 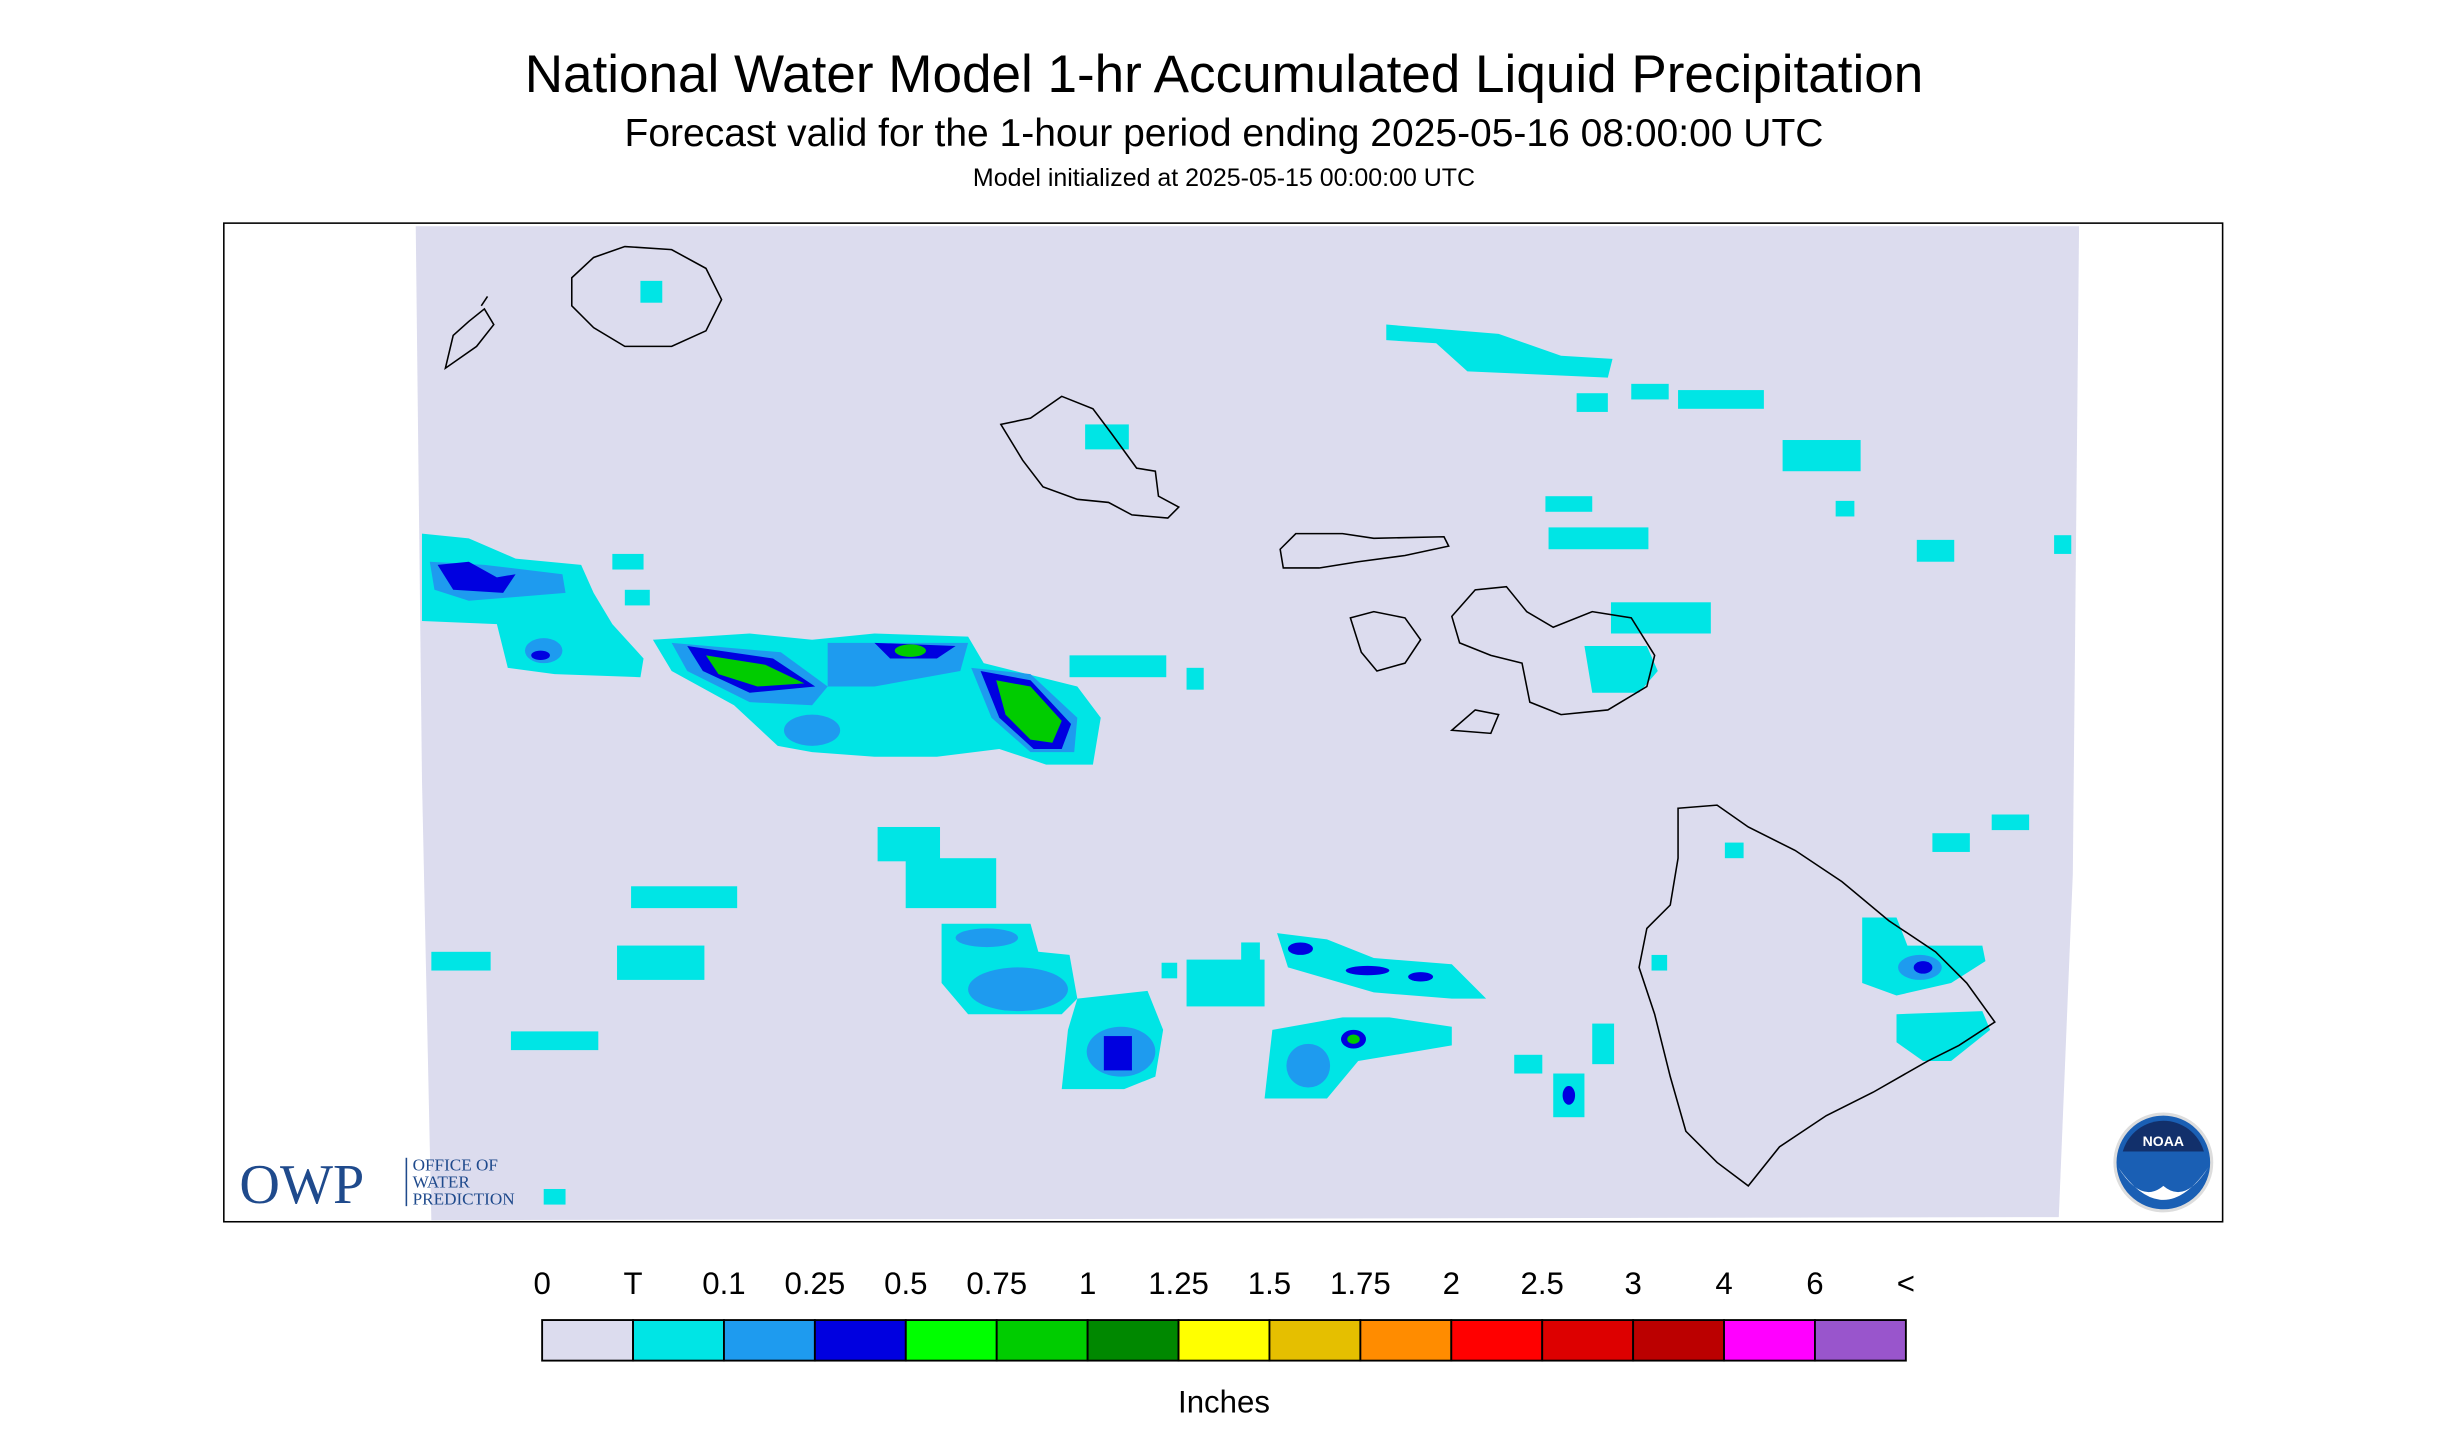 I want to click on legend-label: 2.5, so click(x=1542, y=1283).